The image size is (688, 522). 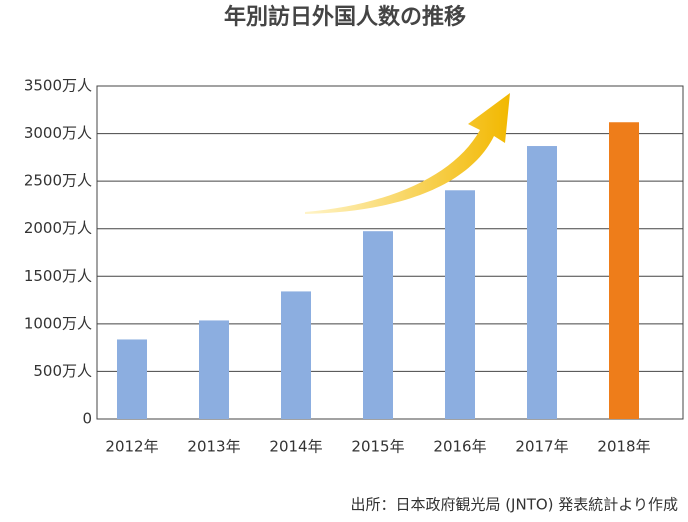 I want to click on x-tick-label: 2014年, so click(x=295, y=447).